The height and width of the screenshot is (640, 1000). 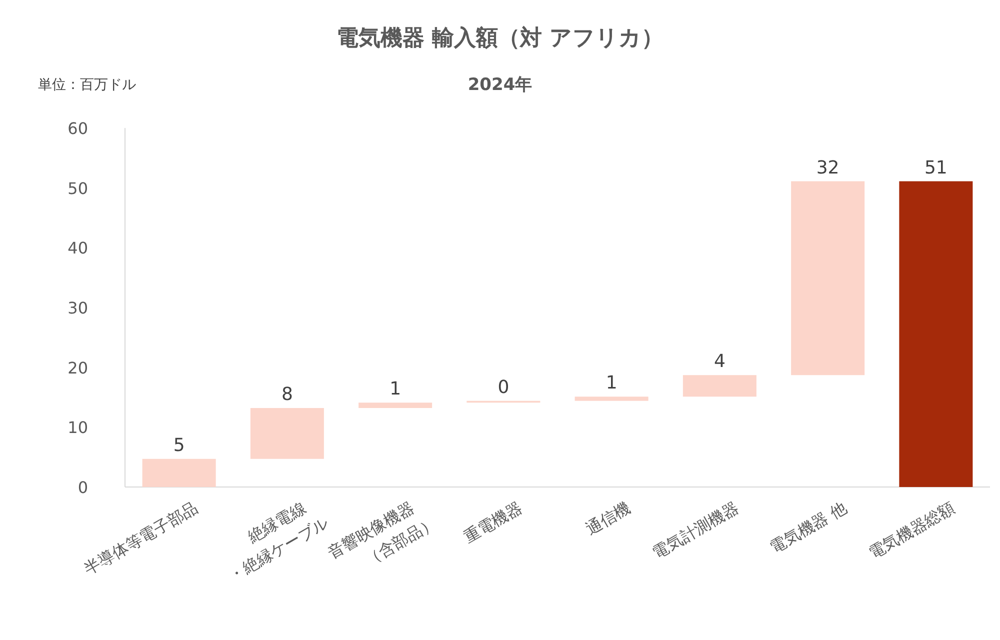 What do you see at coordinates (720, 361) in the screenshot?
I see `data-label: 4` at bounding box center [720, 361].